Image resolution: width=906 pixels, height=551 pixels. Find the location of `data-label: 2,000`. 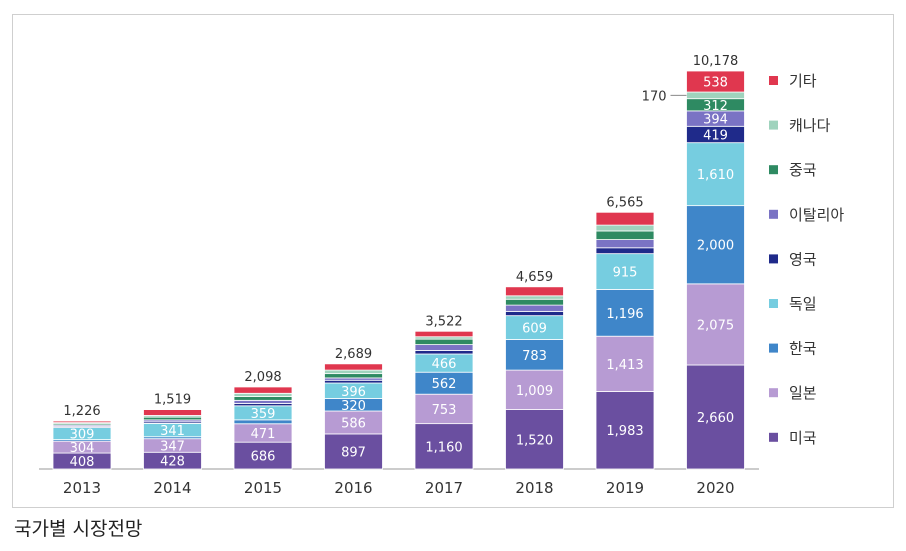

data-label: 2,000 is located at coordinates (715, 246).